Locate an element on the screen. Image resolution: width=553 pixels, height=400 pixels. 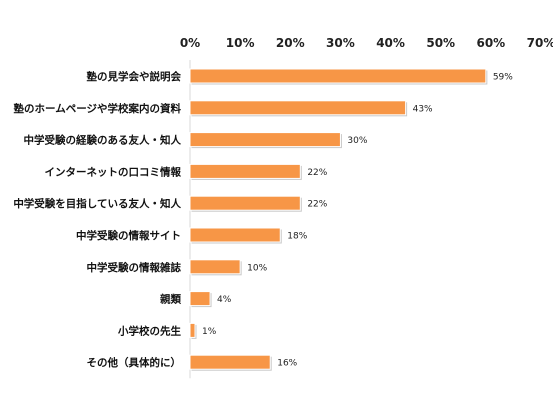
data-label: 4% is located at coordinates (224, 300).